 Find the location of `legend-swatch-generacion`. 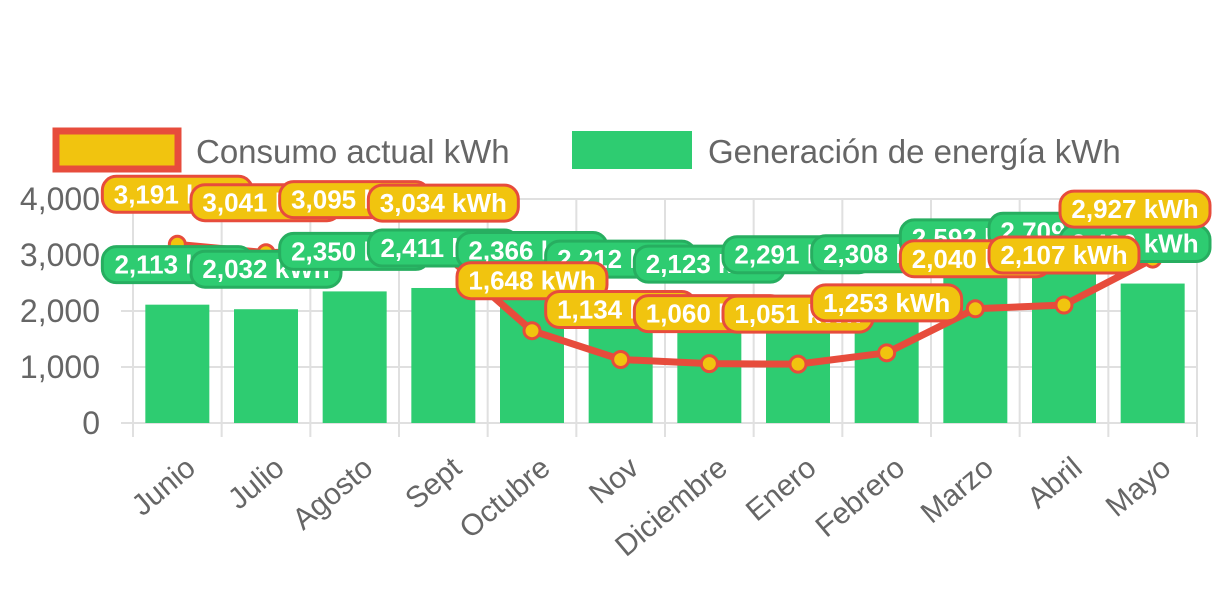

legend-swatch-generacion is located at coordinates (632, 150).